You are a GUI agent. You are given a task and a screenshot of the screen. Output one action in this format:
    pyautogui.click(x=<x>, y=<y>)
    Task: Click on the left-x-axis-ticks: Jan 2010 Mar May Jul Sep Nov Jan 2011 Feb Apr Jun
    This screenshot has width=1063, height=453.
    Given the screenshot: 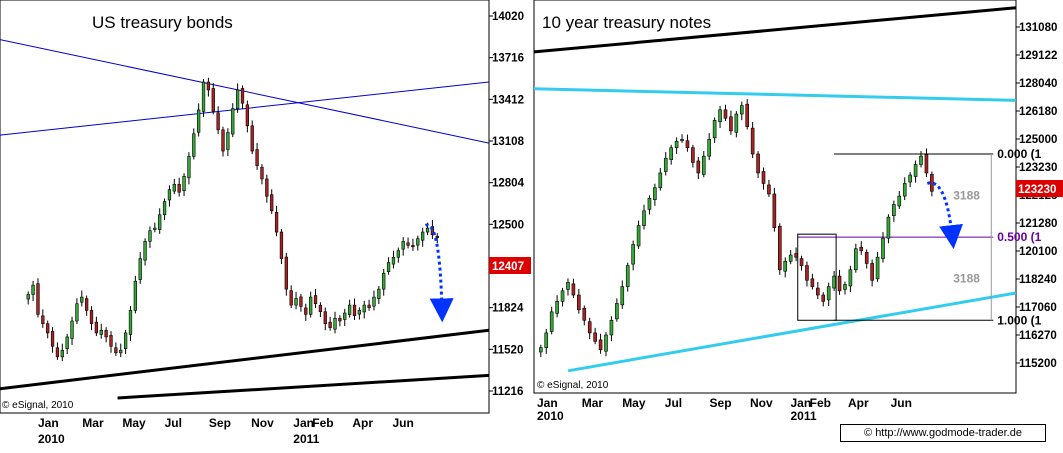 What is the action you would take?
    pyautogui.click(x=226, y=431)
    